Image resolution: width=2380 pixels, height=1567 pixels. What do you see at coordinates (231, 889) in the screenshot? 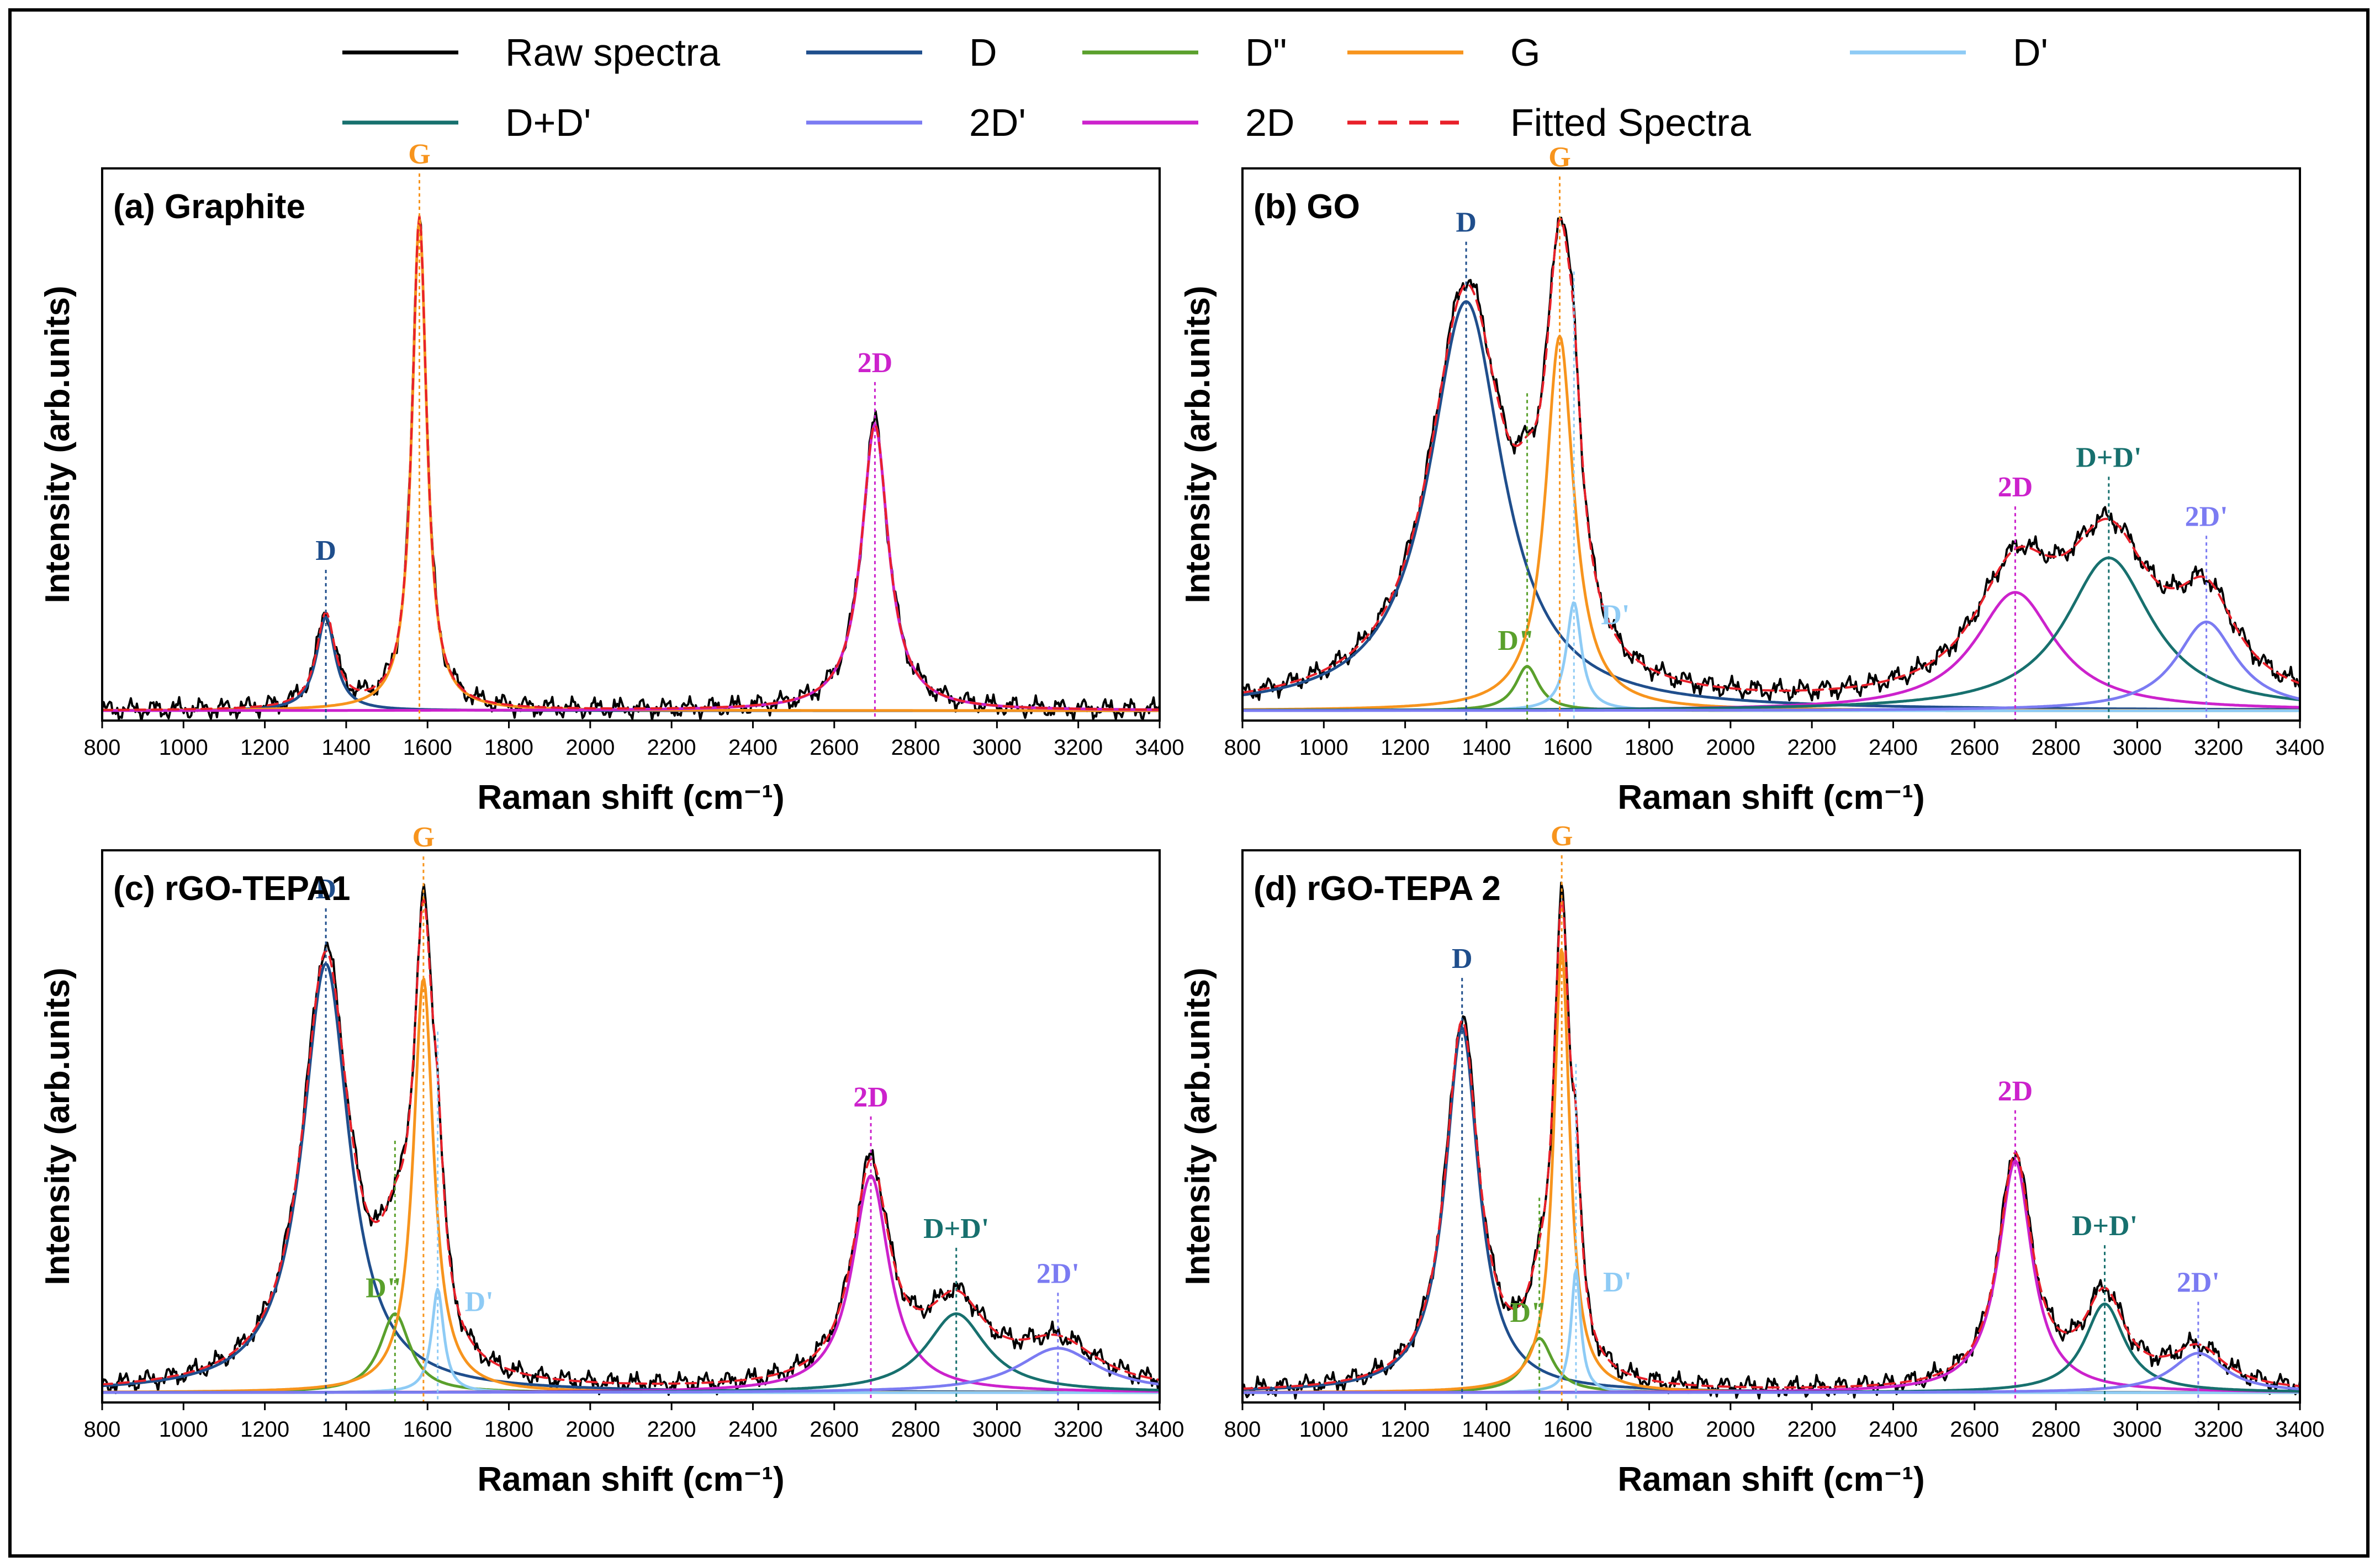
I see `panel-title: (c) rGO-TEPA1` at bounding box center [231, 889].